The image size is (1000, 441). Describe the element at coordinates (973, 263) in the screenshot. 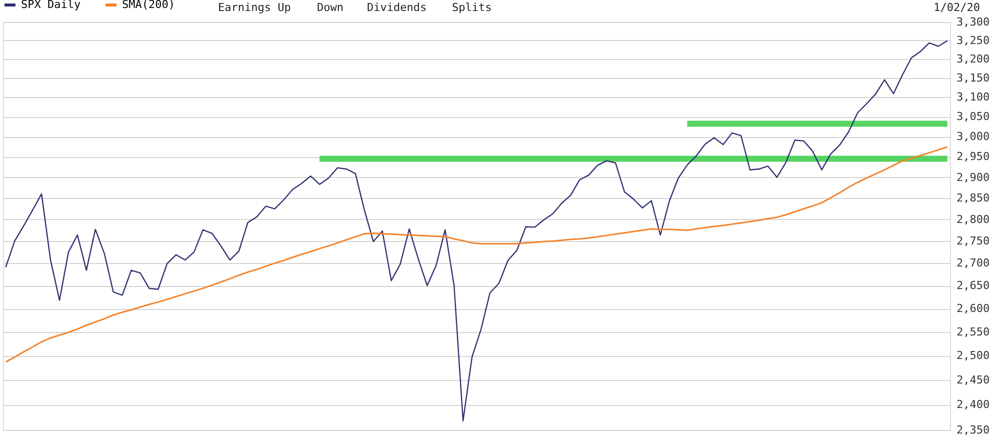

I see `y-tick-label: 2,700` at that location.